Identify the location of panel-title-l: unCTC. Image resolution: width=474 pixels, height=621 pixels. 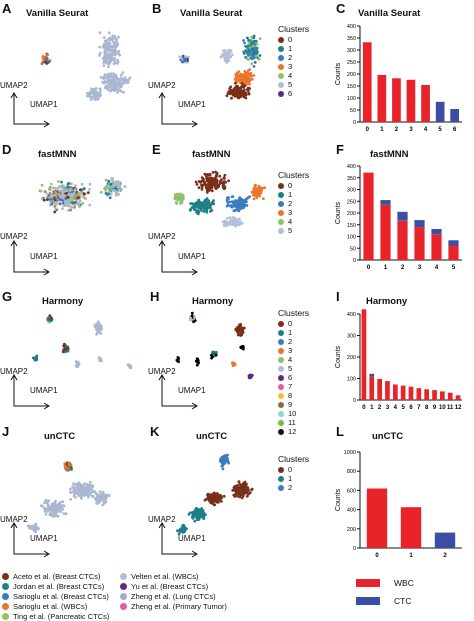
(388, 436).